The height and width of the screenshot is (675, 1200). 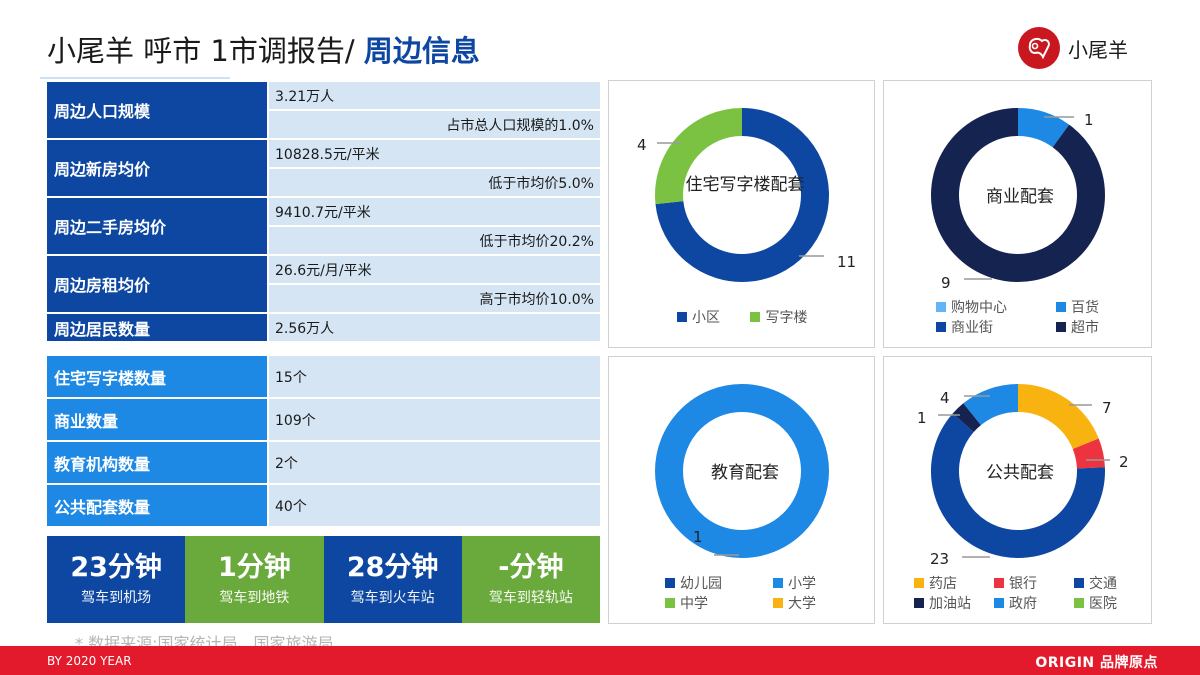 What do you see at coordinates (323, 110) in the screenshot?
I see `table-row: 周边人口规模 3.21万人 占市总人口规模的1.0%` at bounding box center [323, 110].